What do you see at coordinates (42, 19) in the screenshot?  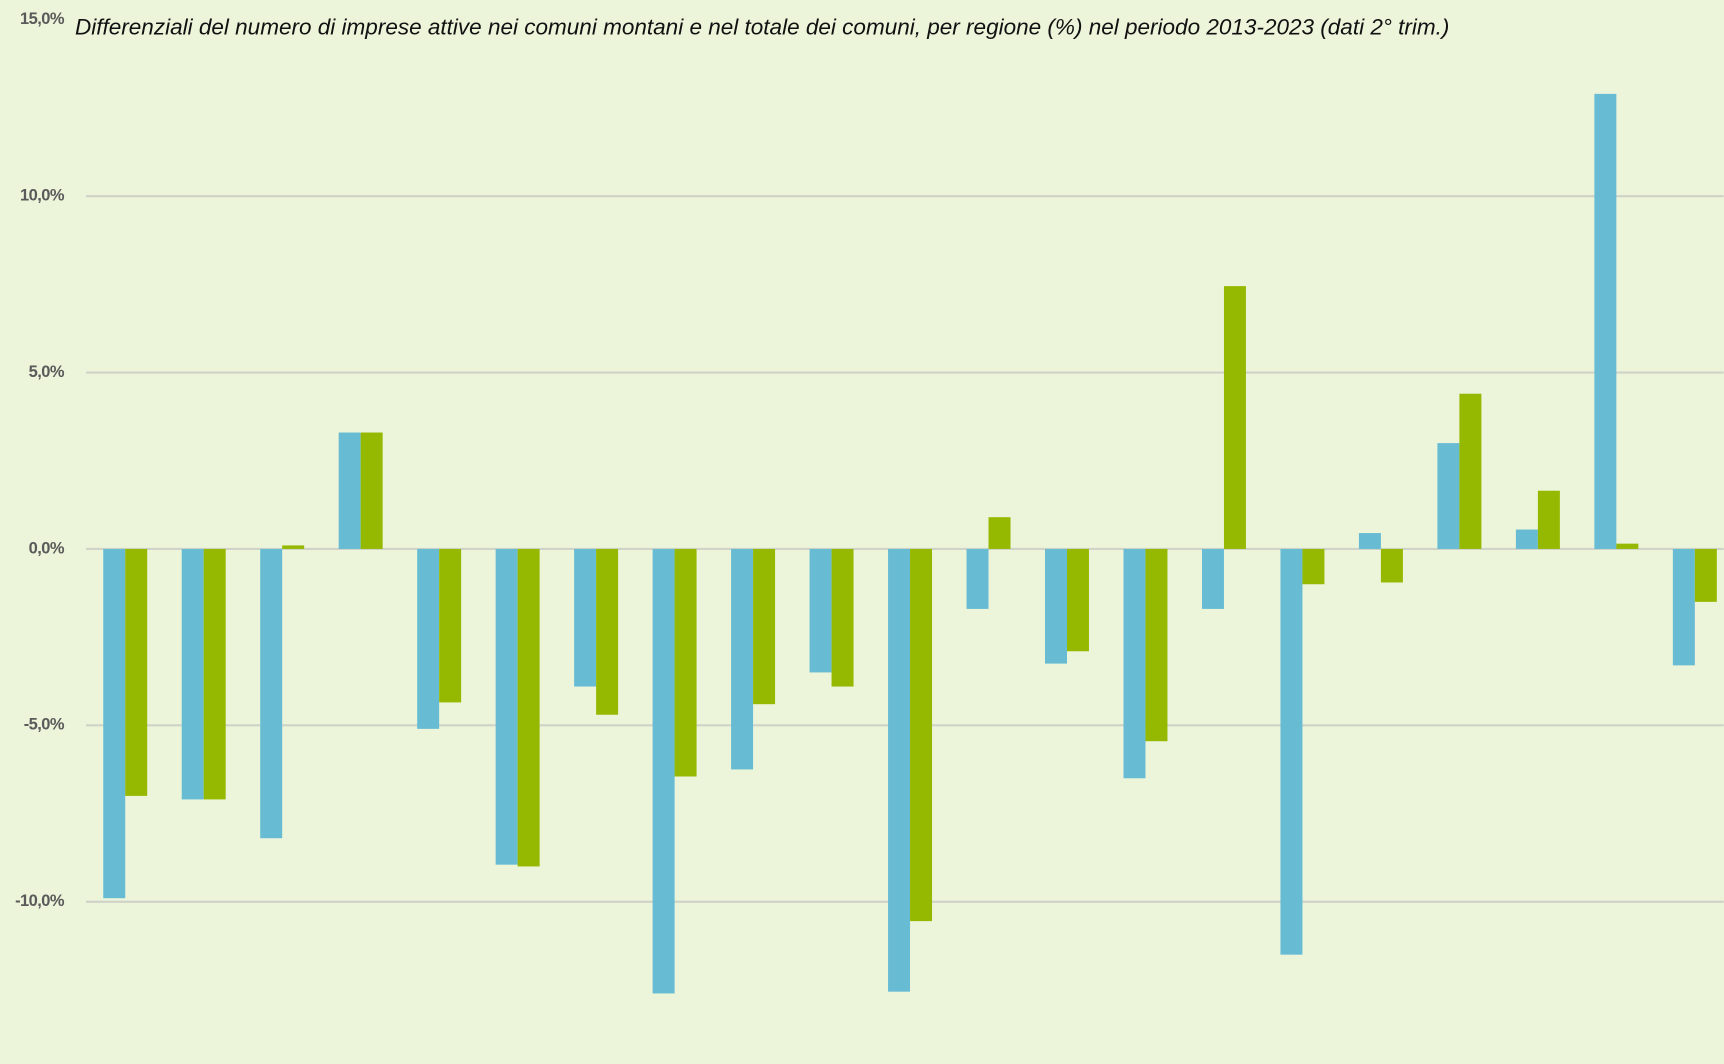 I see `y-tick-label: 15,0%` at bounding box center [42, 19].